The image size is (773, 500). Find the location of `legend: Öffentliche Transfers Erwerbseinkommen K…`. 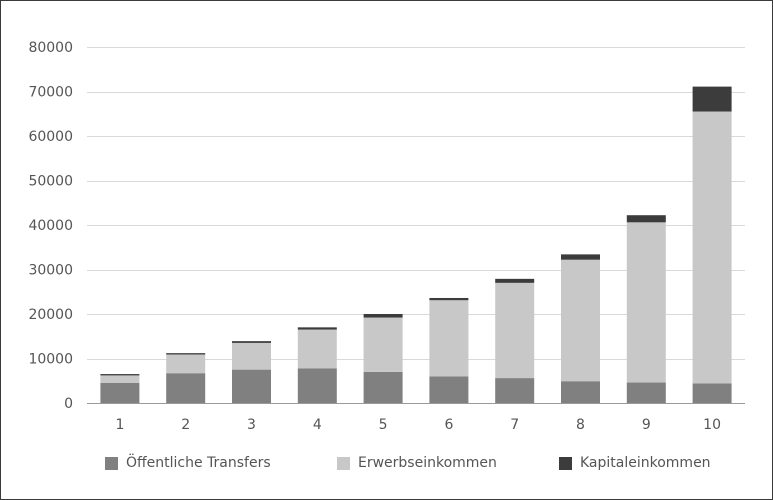

legend: Öffentliche Transfers Erwerbseinkommen K… is located at coordinates (386, 463).